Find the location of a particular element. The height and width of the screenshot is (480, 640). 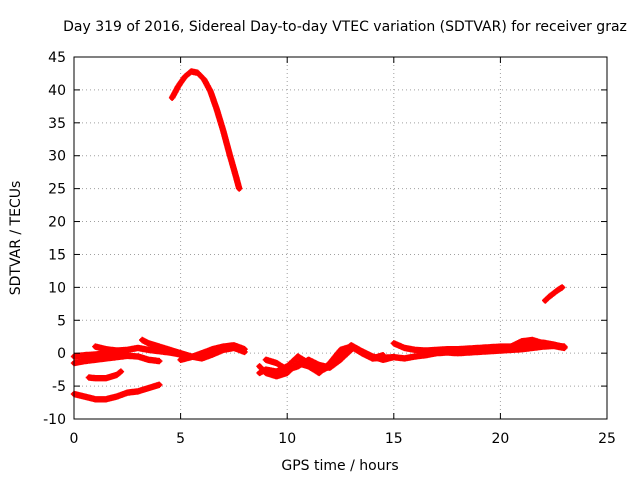

x-axis-label: GPS time / hours is located at coordinates (339, 466).